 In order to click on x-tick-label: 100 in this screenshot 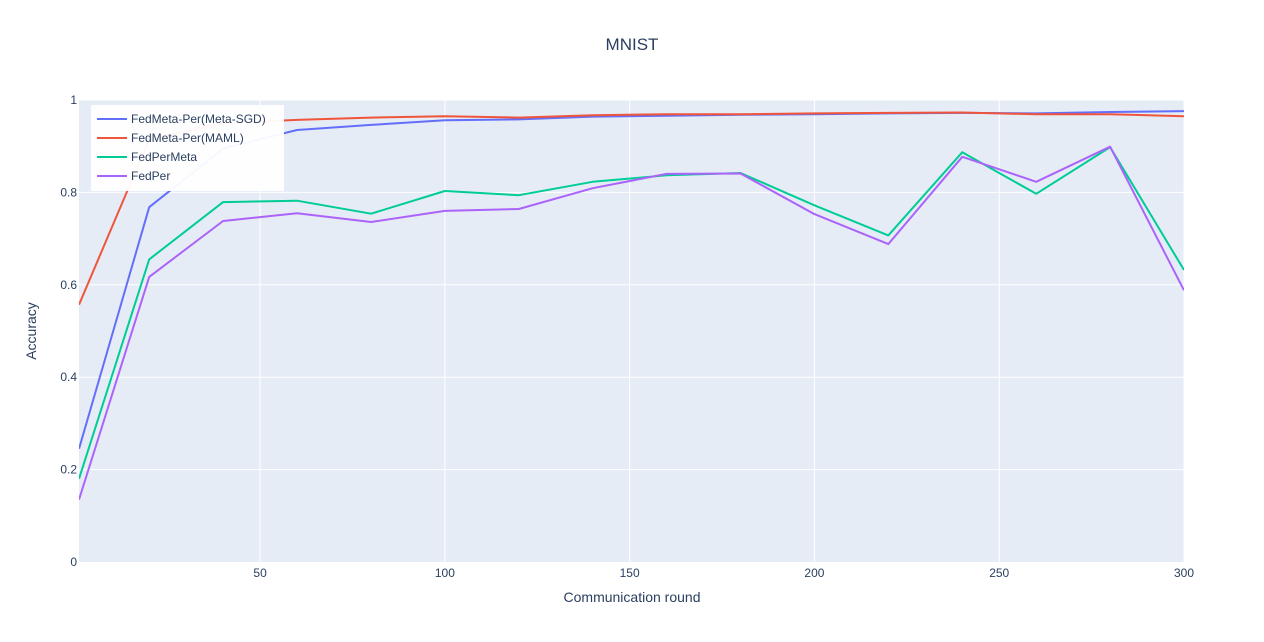, I will do `click(445, 573)`.